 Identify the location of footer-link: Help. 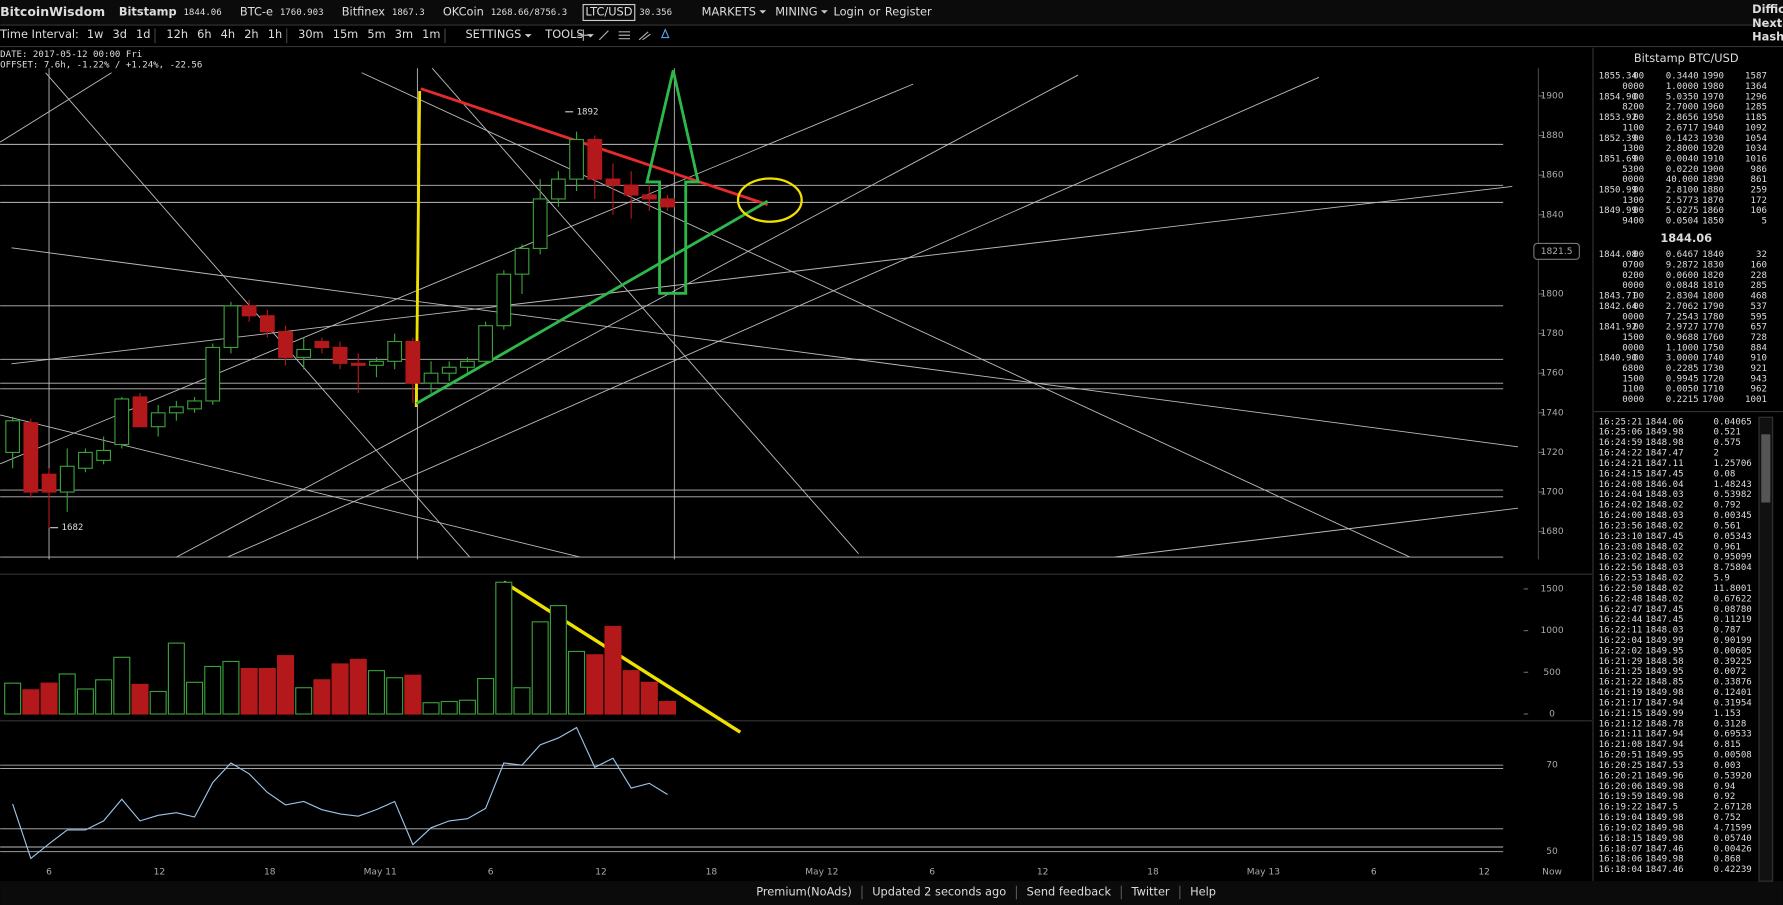
(1203, 891).